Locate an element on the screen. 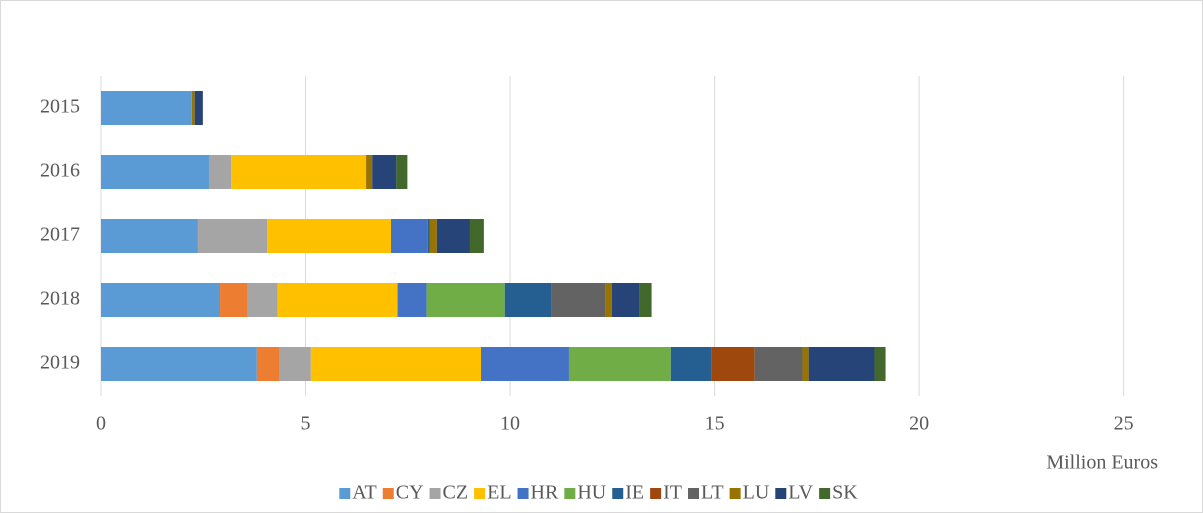  legend-label: IE is located at coordinates (634, 493).